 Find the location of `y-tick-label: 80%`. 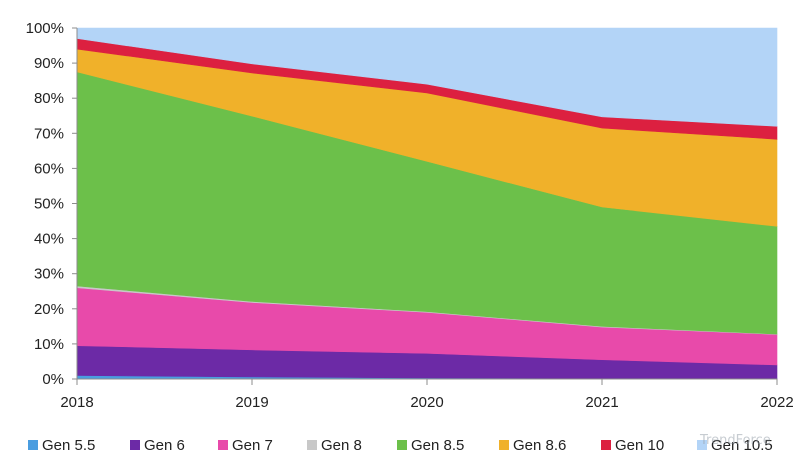

y-tick-label: 80% is located at coordinates (49, 98).